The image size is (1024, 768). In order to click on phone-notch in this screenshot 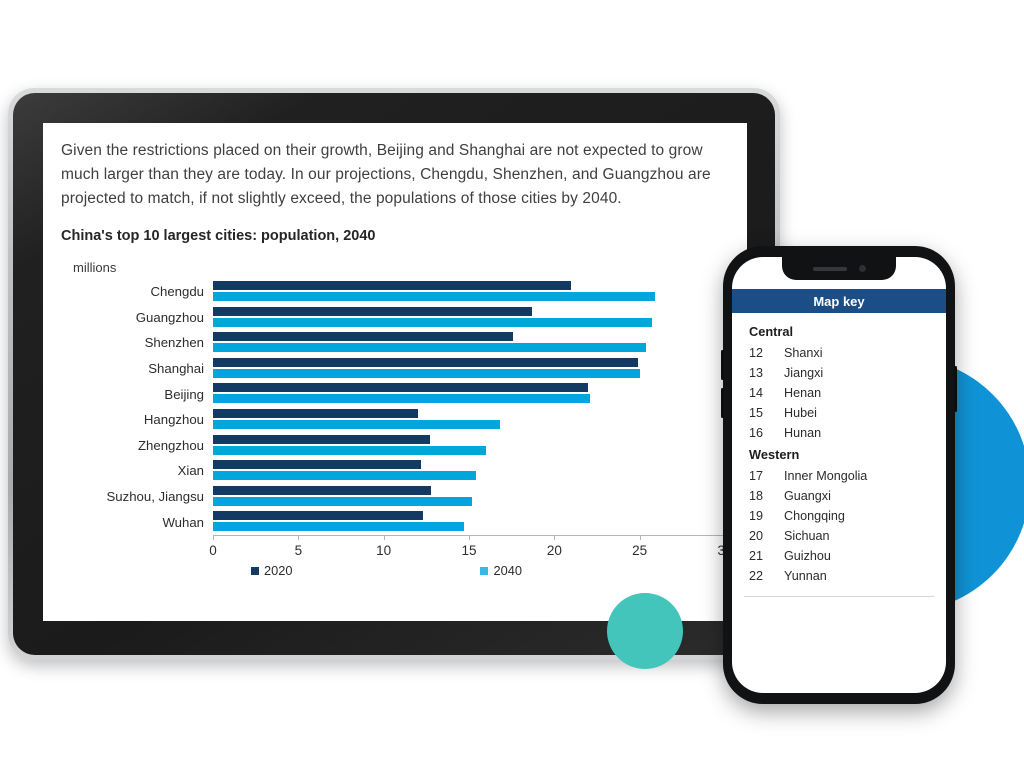, I will do `click(839, 268)`.